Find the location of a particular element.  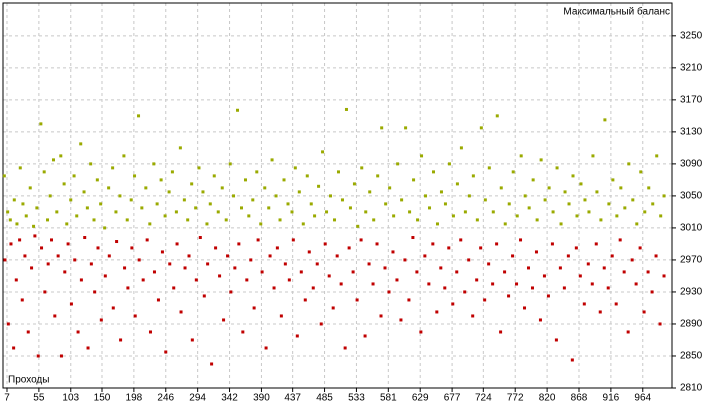

y-tick-label: 3050 is located at coordinates (691, 196).